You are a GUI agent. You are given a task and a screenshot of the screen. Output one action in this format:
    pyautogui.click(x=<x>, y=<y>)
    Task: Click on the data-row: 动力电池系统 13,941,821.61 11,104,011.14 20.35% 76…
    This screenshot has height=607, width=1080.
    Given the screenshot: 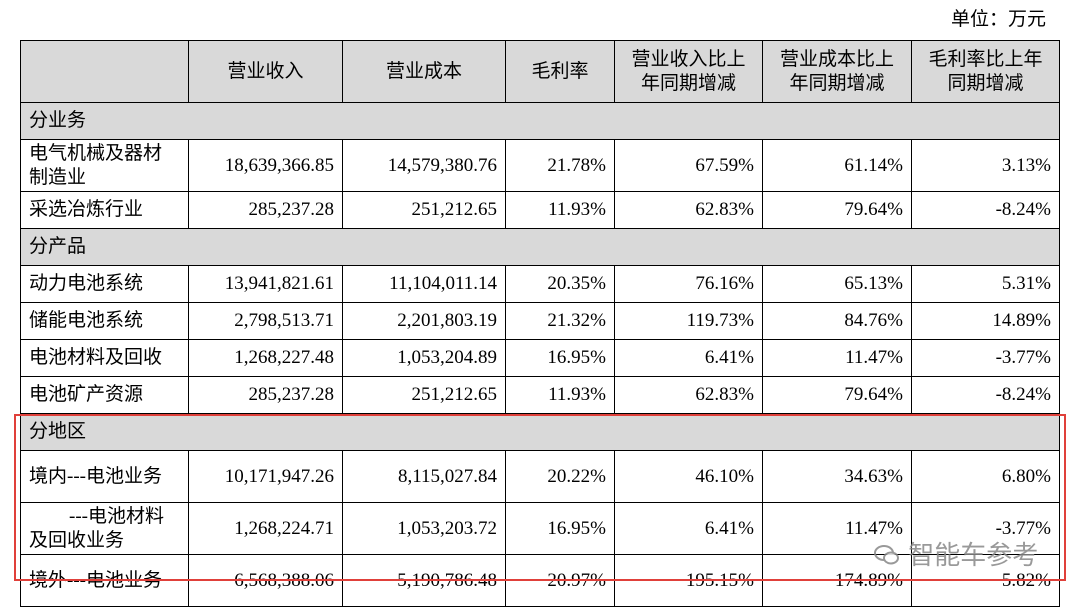 What is the action you would take?
    pyautogui.click(x=540, y=284)
    